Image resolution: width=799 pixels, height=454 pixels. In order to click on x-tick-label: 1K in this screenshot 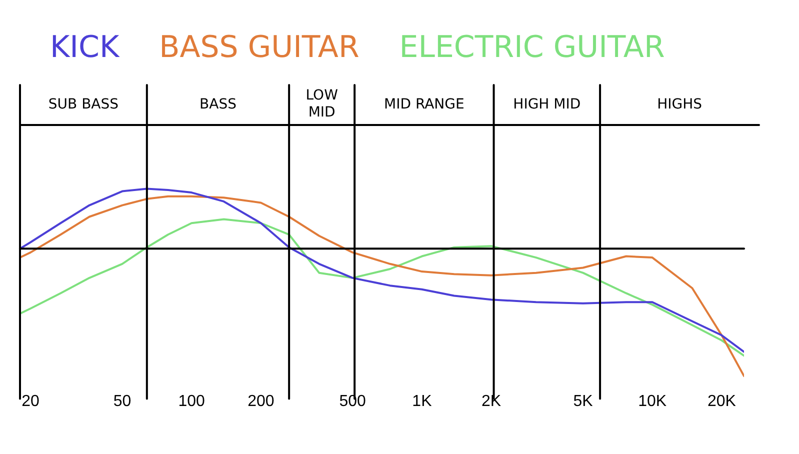, I will do `click(422, 401)`.